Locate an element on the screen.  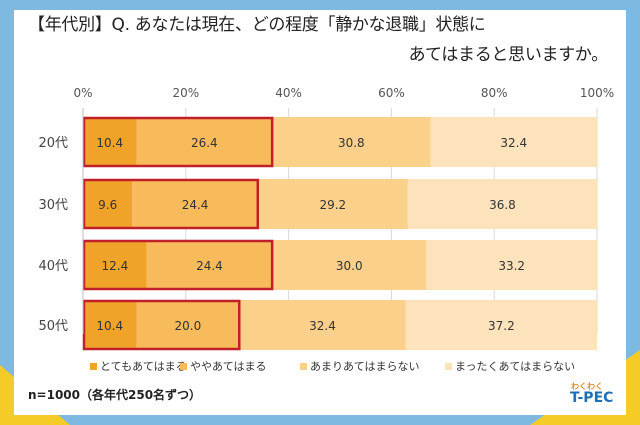
sample-size-note: n=1000（各年代250名ずつ） is located at coordinates (115, 395).